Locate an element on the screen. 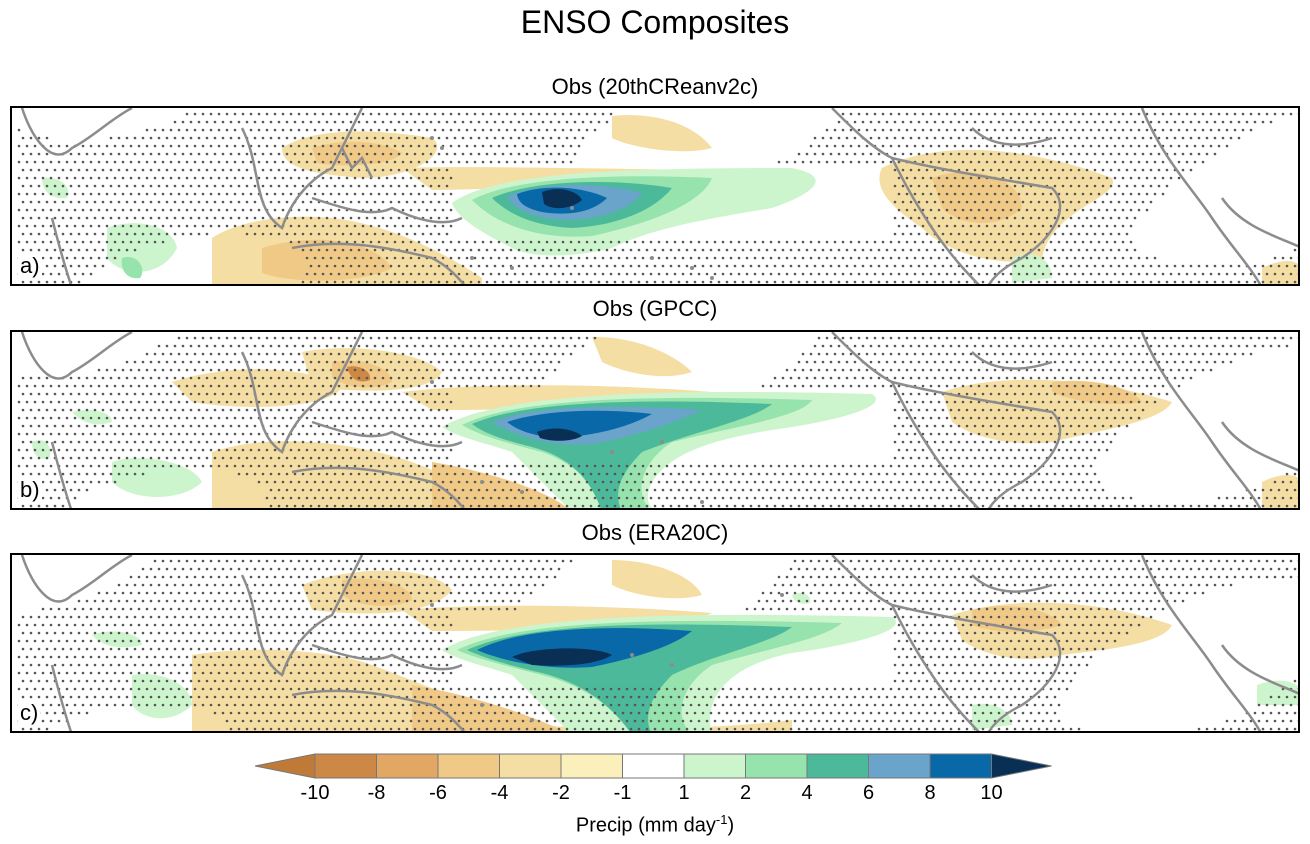 The image size is (1310, 844). panel-a-title: Obs (20thCReanv2c) is located at coordinates (655, 86).